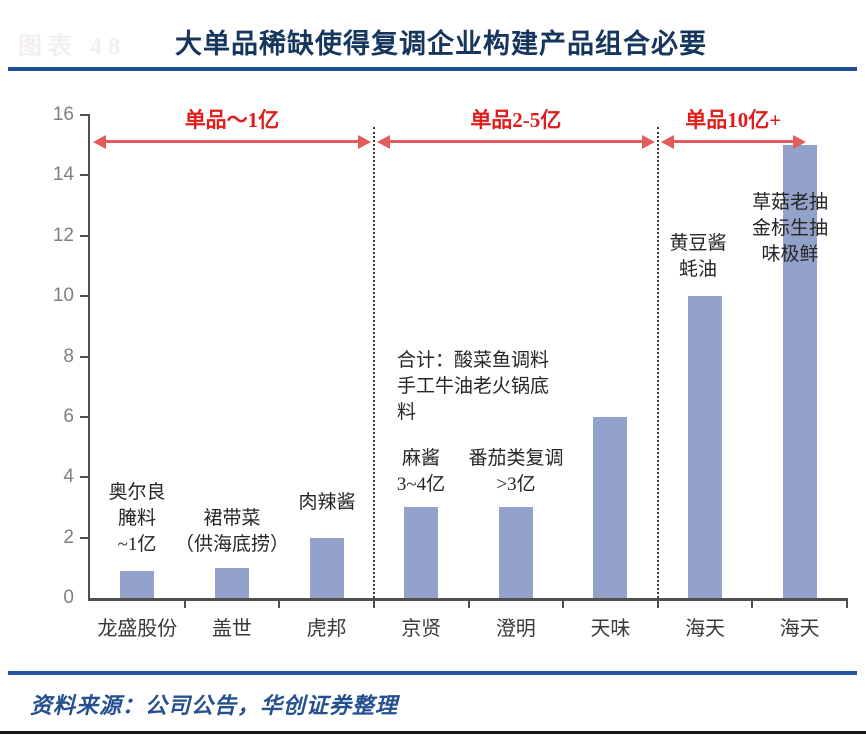 Image resolution: width=866 pixels, height=741 pixels. Describe the element at coordinates (516, 471) in the screenshot. I see `bar-annotation: 番茄类复调 >3亿` at that location.